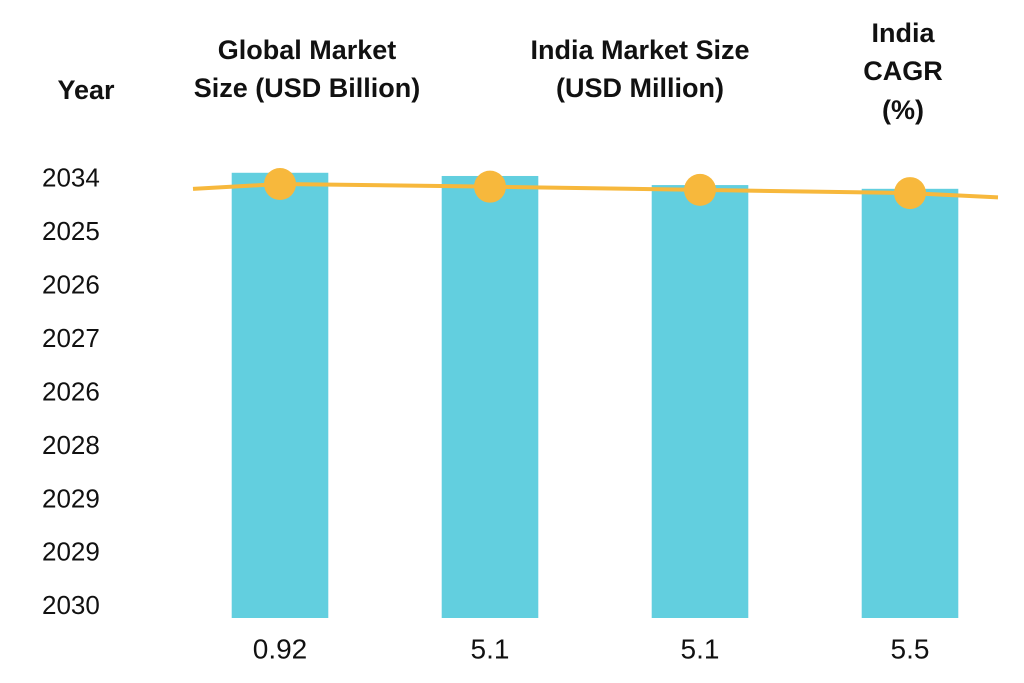 This screenshot has height=683, width=1024. I want to click on column-header: (%), so click(903, 110).